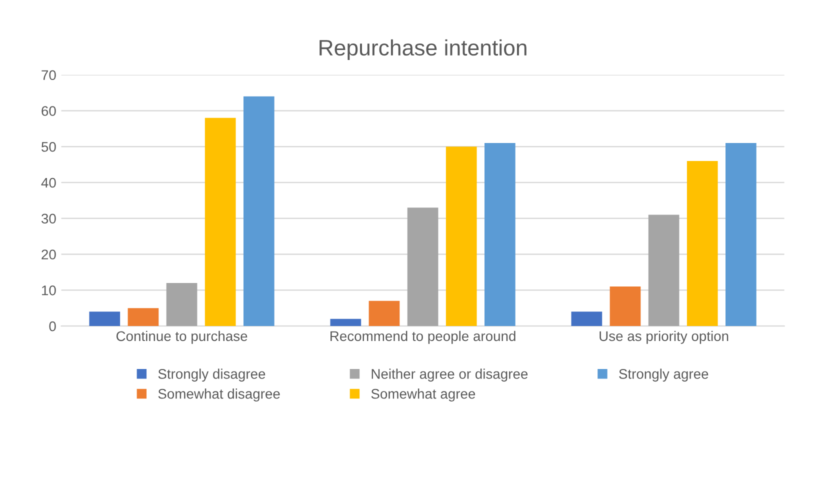 This screenshot has height=483, width=817. Describe the element at coordinates (423, 49) in the screenshot. I see `chart-title: Repurchase intention` at that location.